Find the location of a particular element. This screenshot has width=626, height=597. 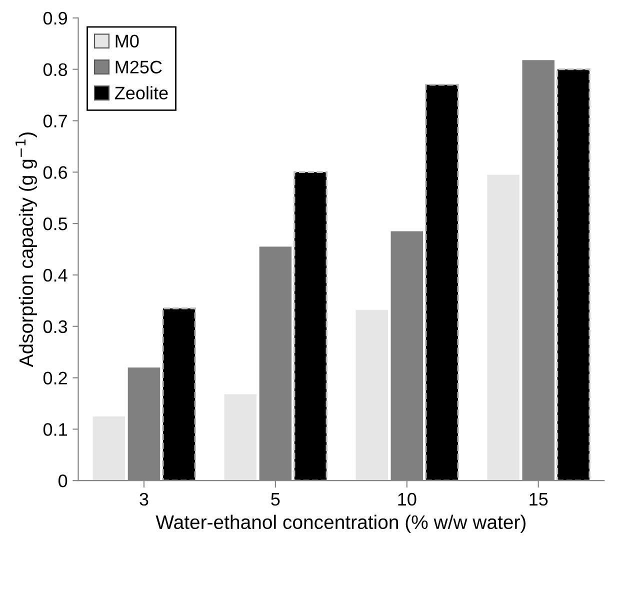

x-tick-label: 15 is located at coordinates (539, 499).